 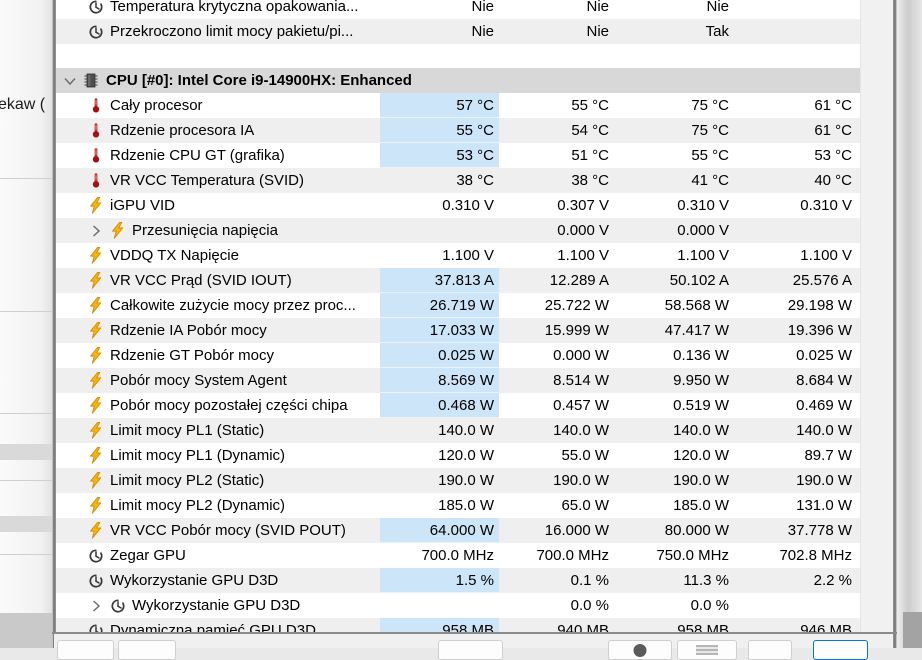 What do you see at coordinates (216, 605) in the screenshot?
I see `sensor-name: Wykorzystanie GPU D3D` at bounding box center [216, 605].